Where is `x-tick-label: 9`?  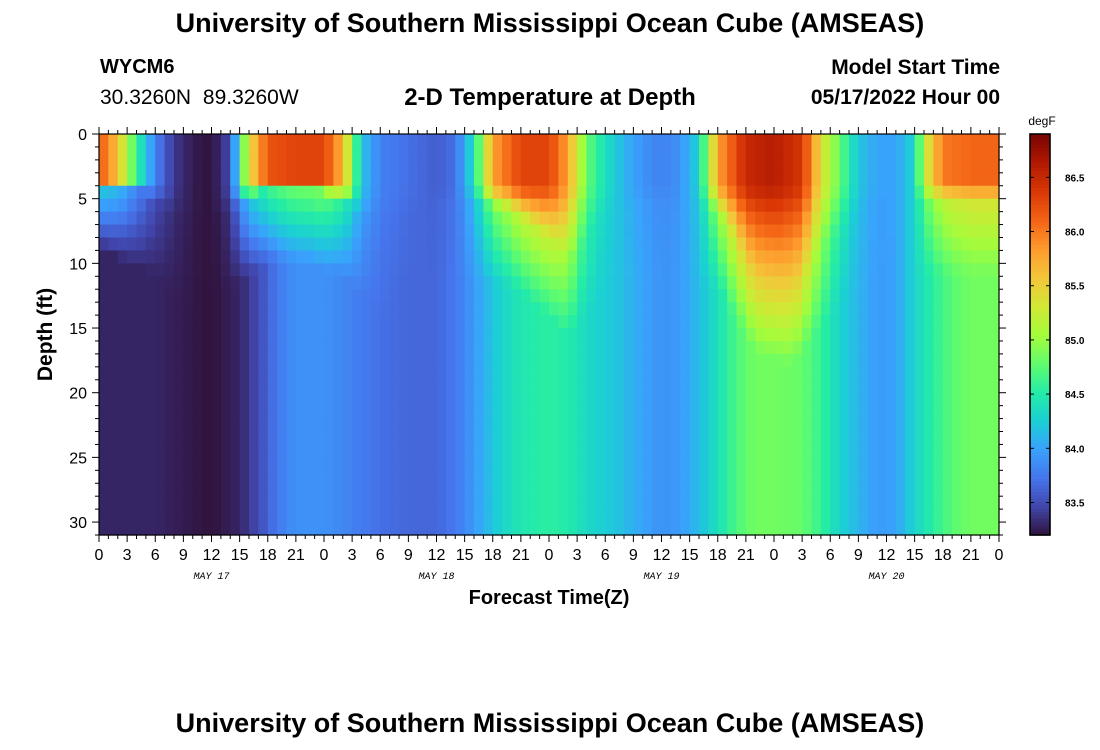 x-tick-label: 9 is located at coordinates (183, 555).